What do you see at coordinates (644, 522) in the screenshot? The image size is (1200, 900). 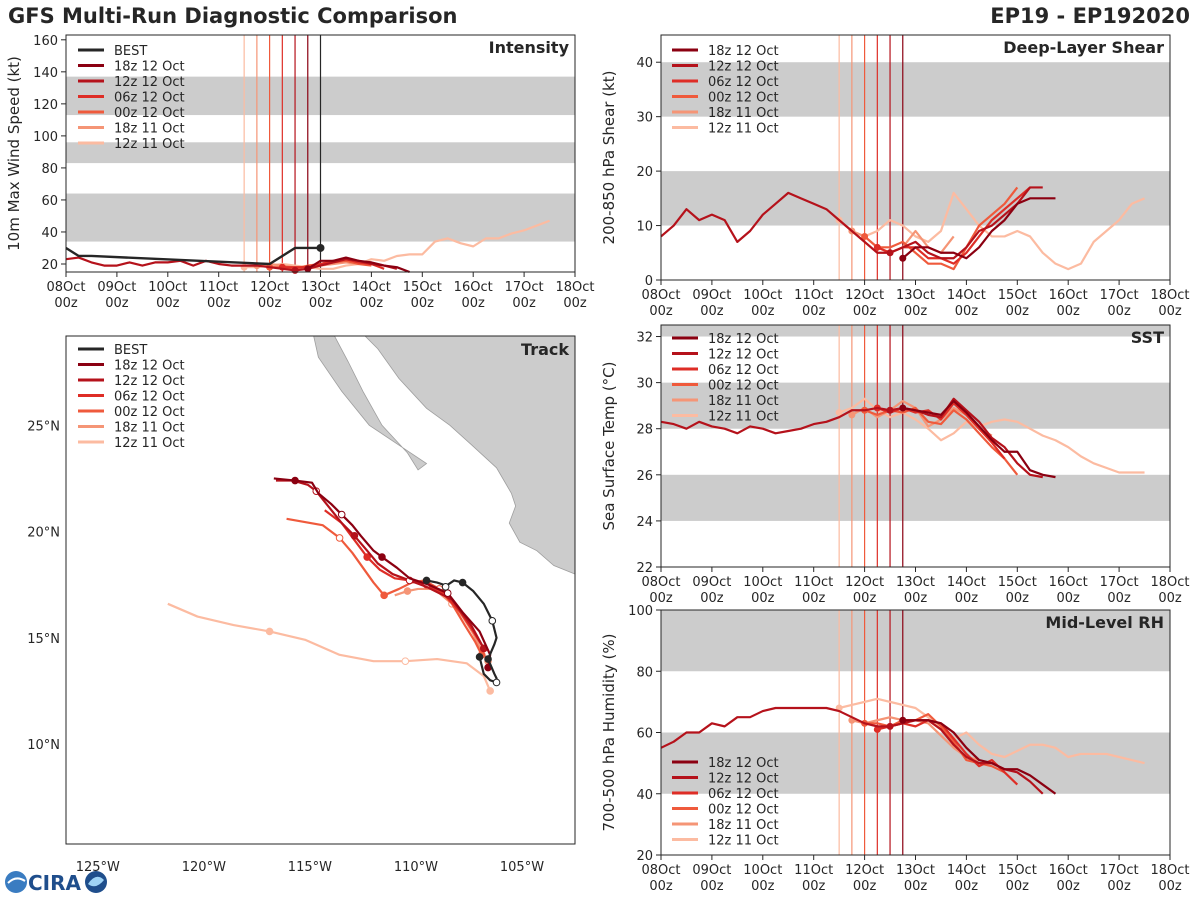 I see `y-tick-label: 24` at bounding box center [644, 522].